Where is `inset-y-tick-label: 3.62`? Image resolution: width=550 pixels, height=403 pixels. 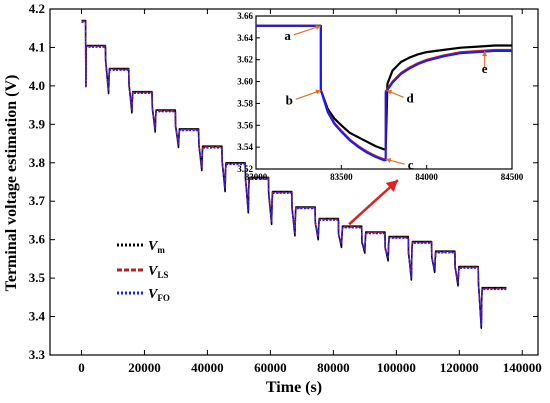
inset-y-tick-label: 3.62 is located at coordinates (245, 60).